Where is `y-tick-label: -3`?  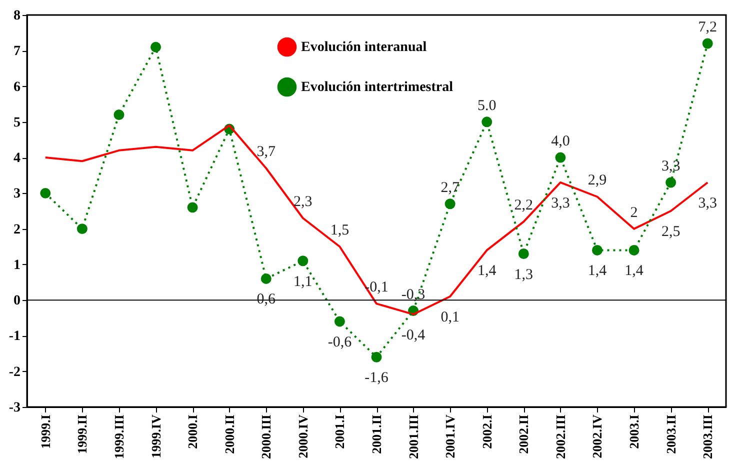 y-tick-label: -3 is located at coordinates (14, 408).